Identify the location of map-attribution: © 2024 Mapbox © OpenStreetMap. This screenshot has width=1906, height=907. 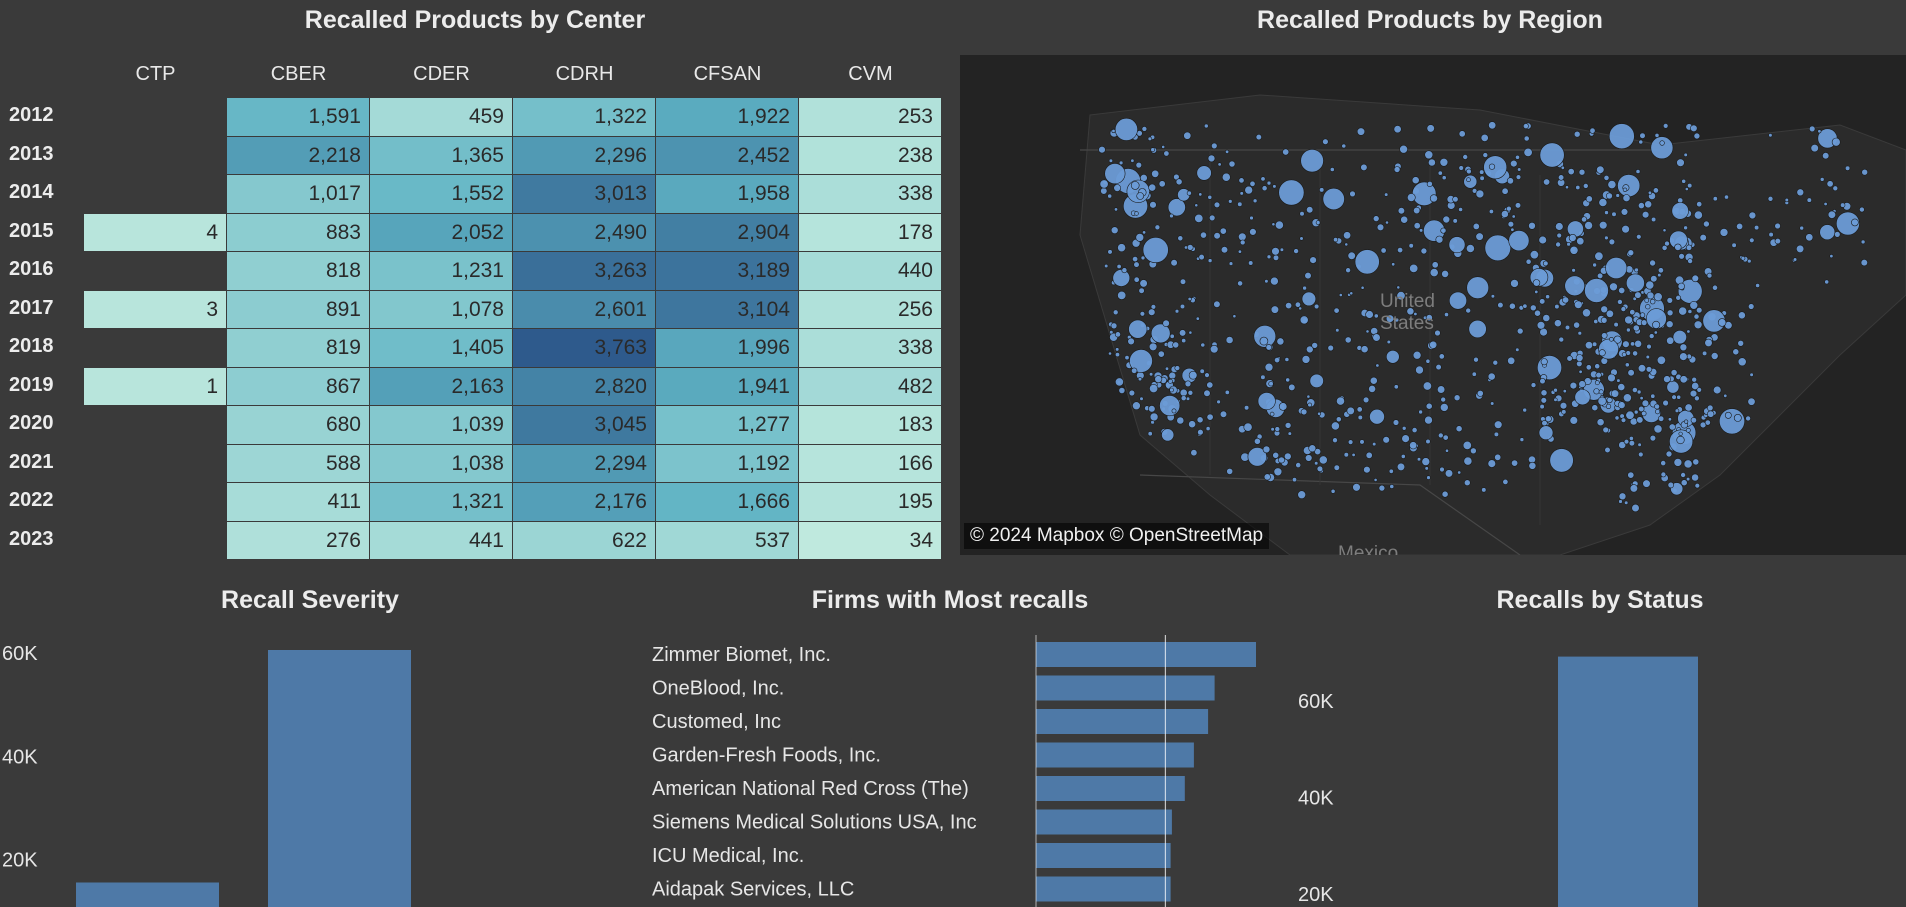
(1117, 536).